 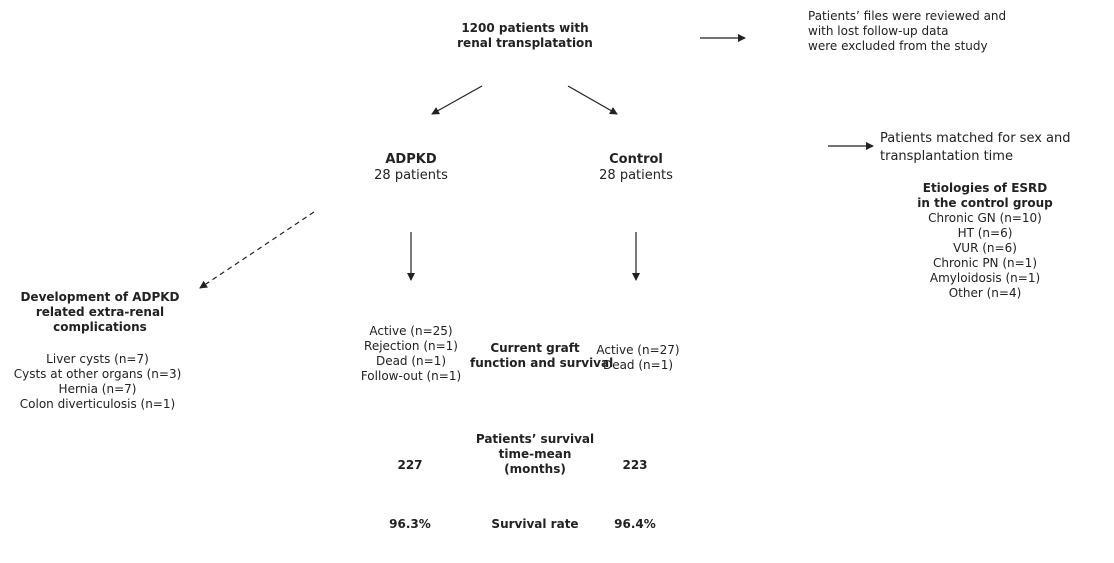 What do you see at coordinates (985, 278) in the screenshot?
I see `etiology-item: Amyloidosis (n=1)` at bounding box center [985, 278].